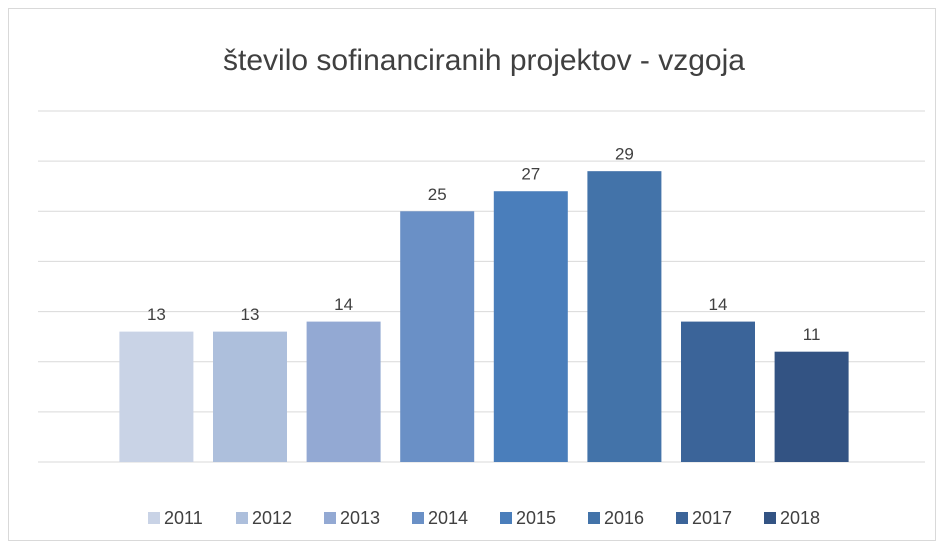 The image size is (944, 554). What do you see at coordinates (183, 518) in the screenshot?
I see `legend-label: 2011` at bounding box center [183, 518].